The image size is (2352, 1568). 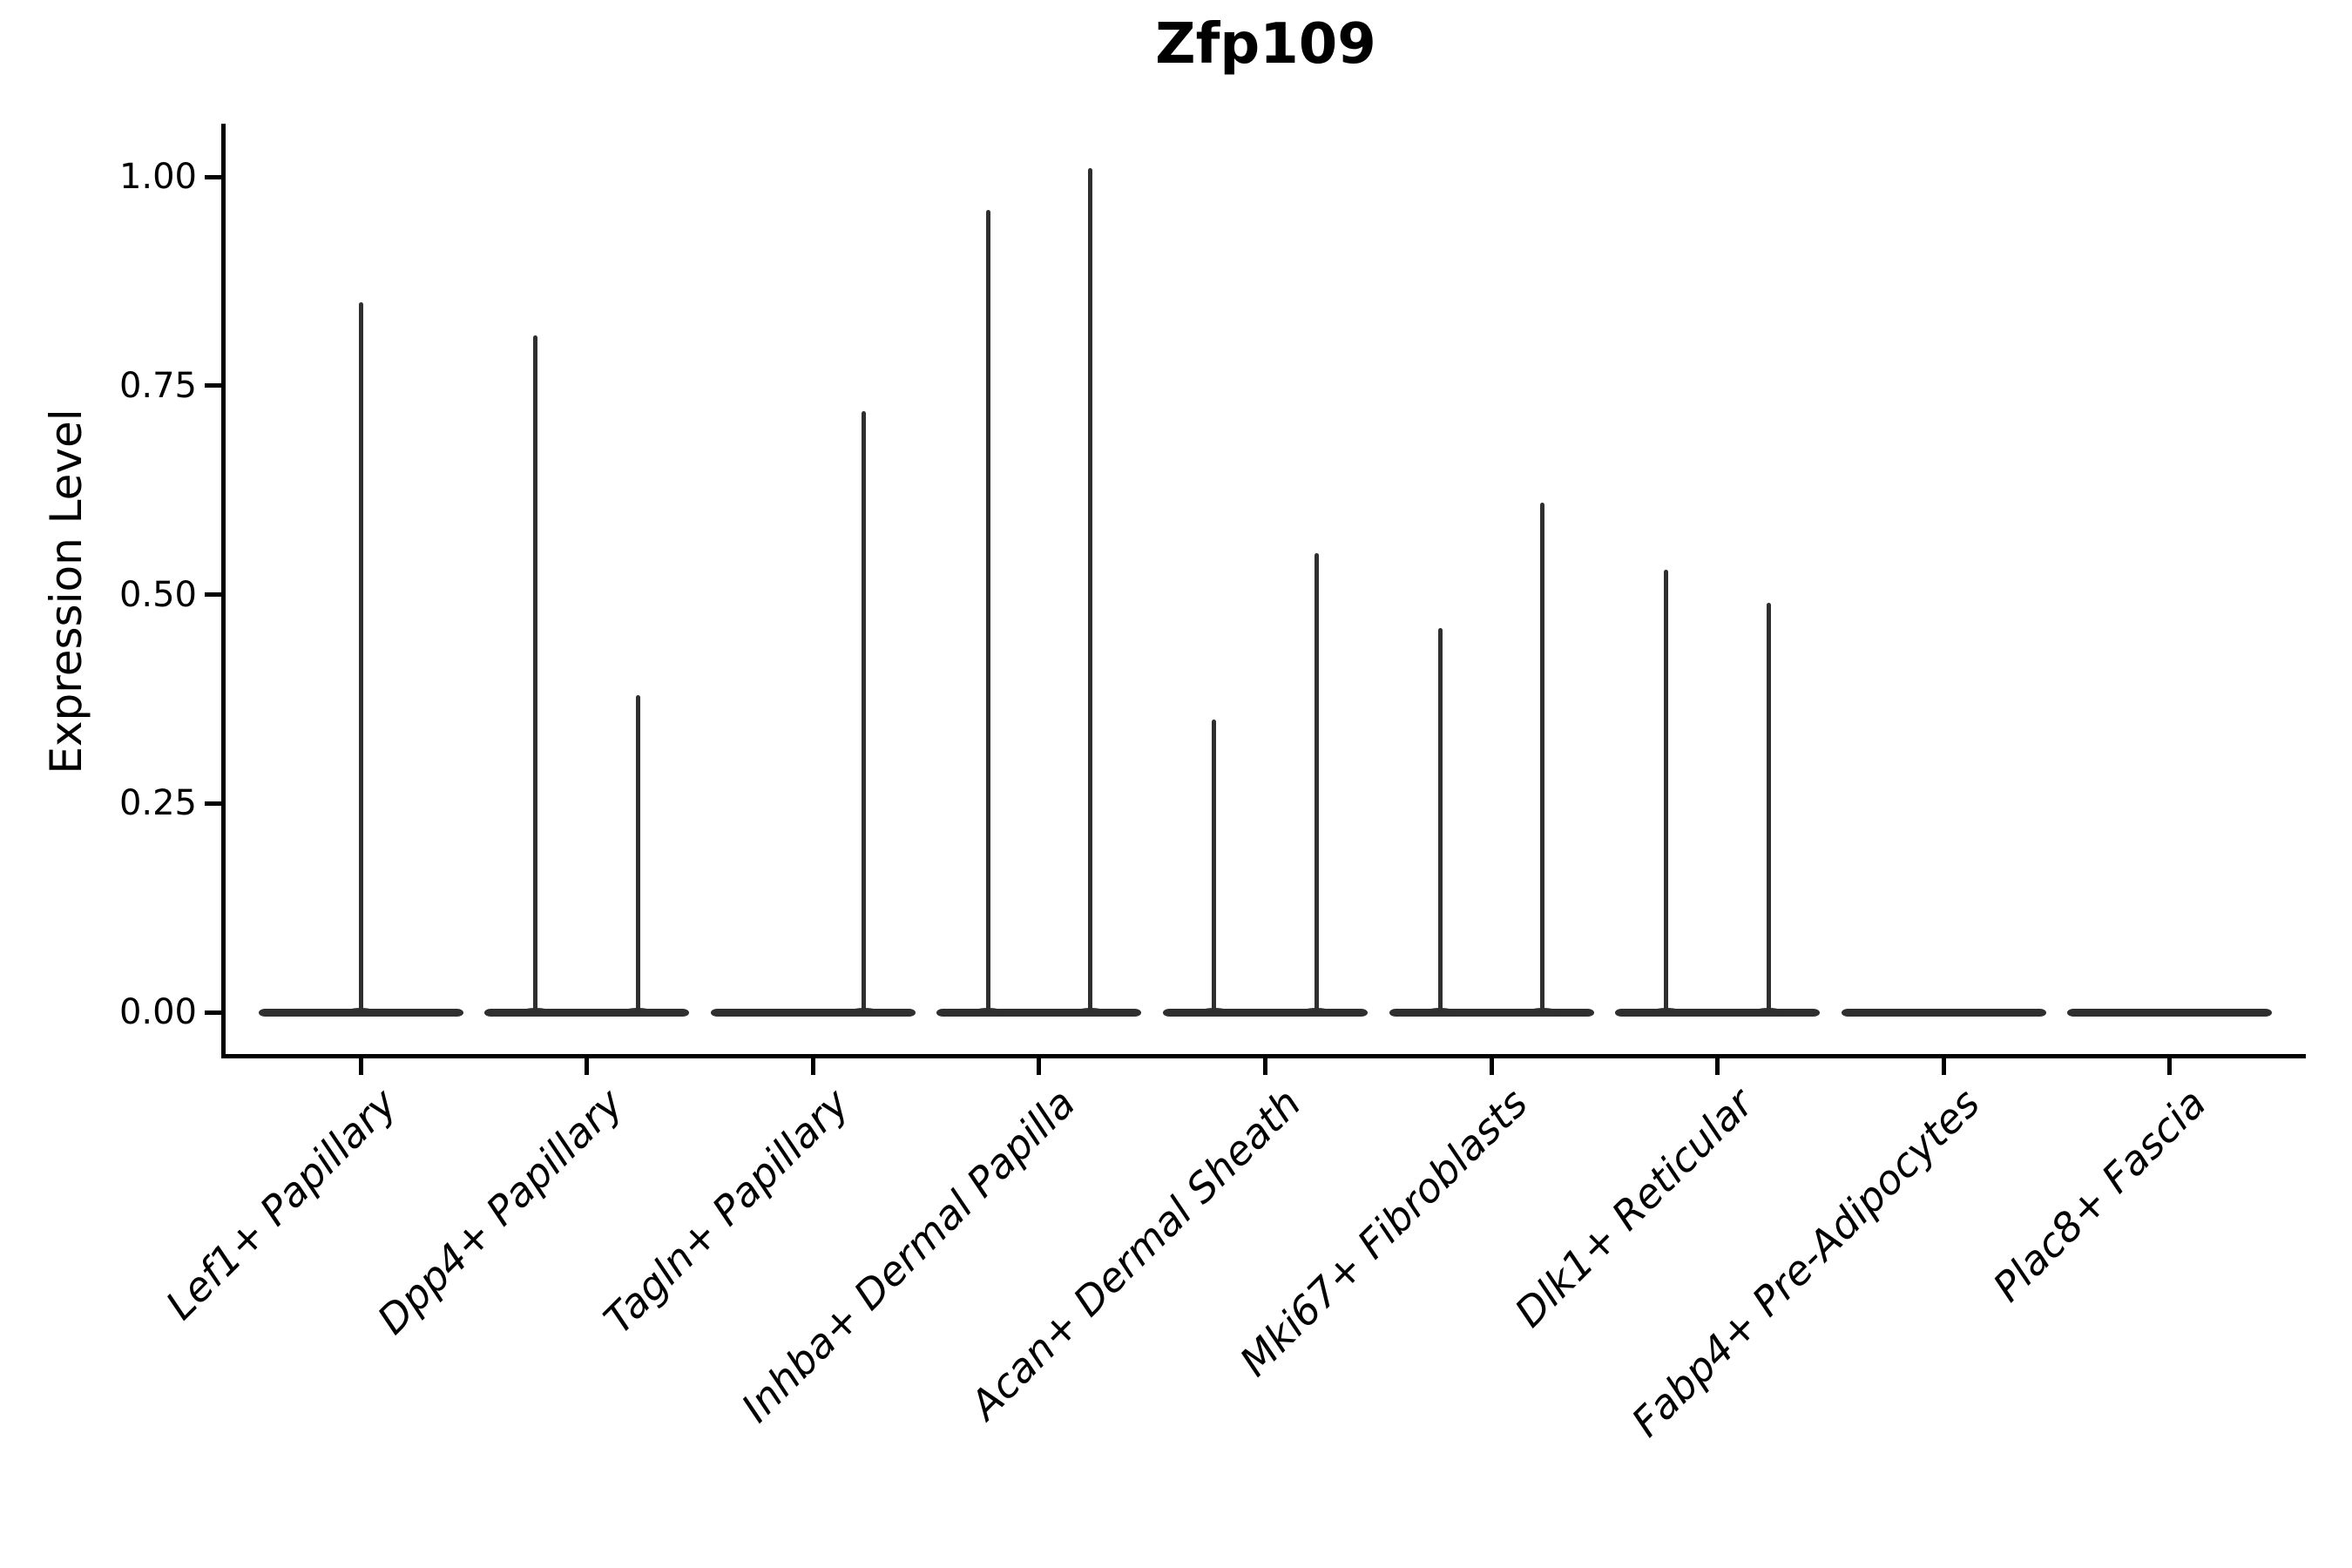 I want to click on x-axis-spine, so click(x=1263, y=1056).